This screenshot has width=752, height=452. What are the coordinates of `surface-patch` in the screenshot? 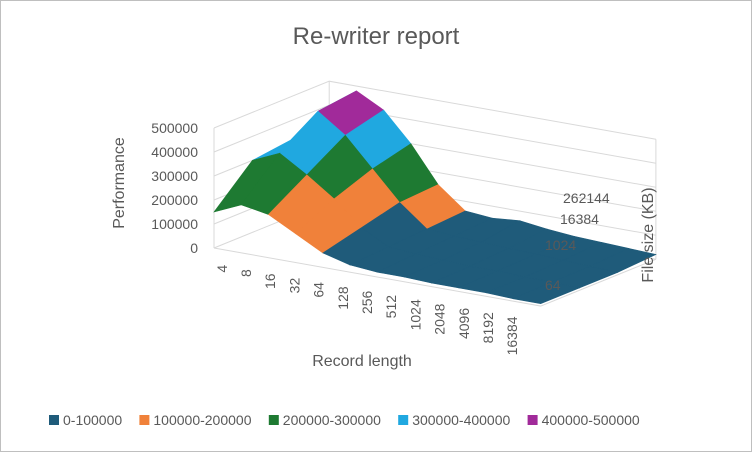 It's located at (546, 292).